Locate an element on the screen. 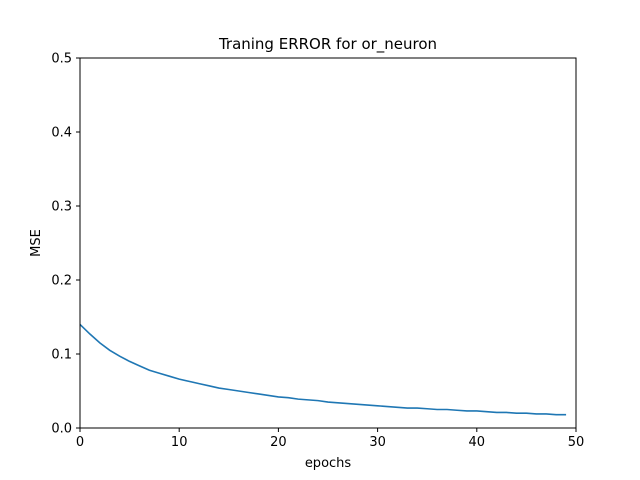 The height and width of the screenshot is (480, 640). y-tick-label: 0.0 is located at coordinates (61, 429).